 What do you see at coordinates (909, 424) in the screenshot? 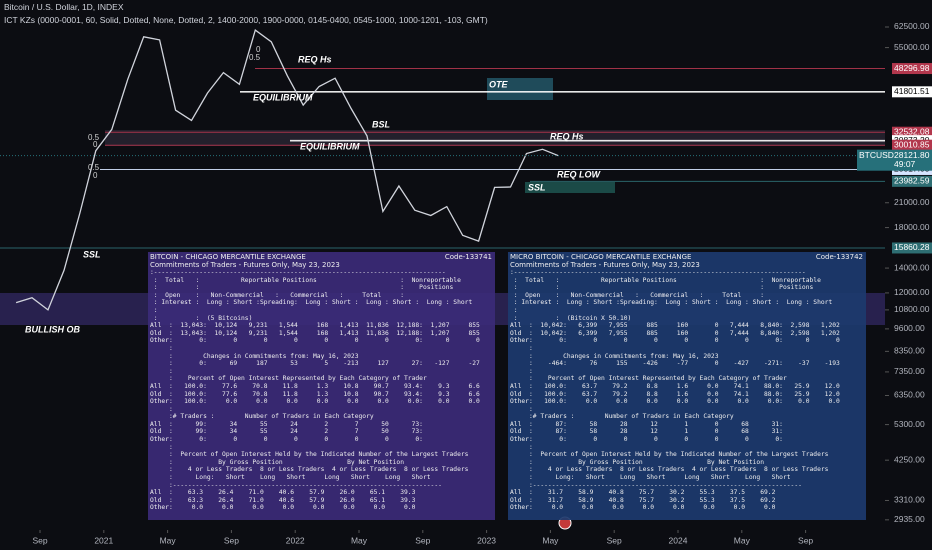
I see `y-tick-label: 5300.00` at bounding box center [909, 424].